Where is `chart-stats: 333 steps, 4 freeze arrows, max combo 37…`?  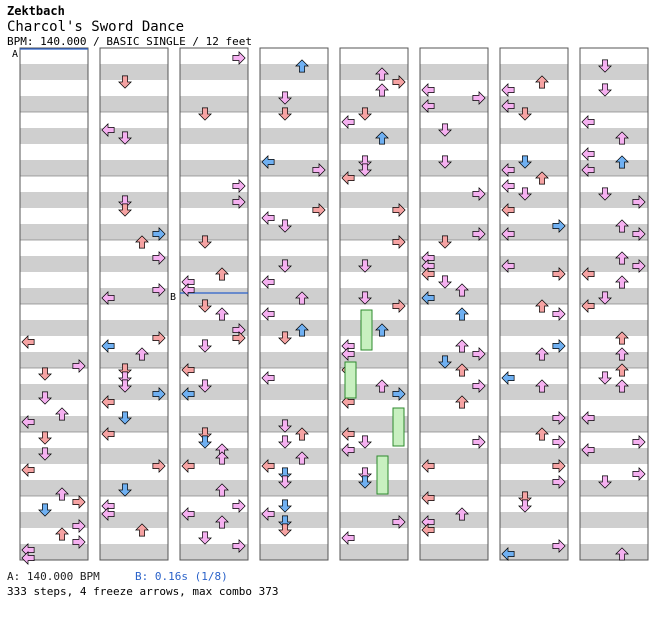 chart-stats: 333 steps, 4 freeze arrows, max combo 37… is located at coordinates (143, 591).